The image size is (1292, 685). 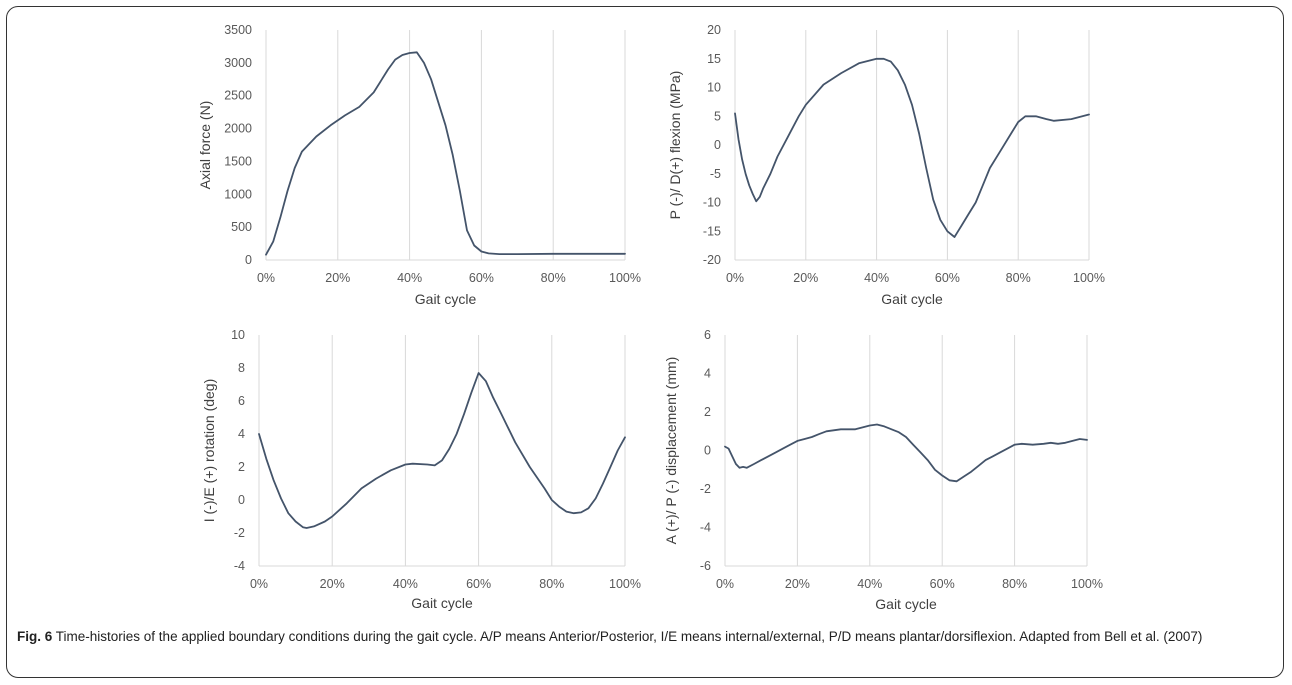 I want to click on chart2-x-axis-title: Gait cycle, so click(x=912, y=299).